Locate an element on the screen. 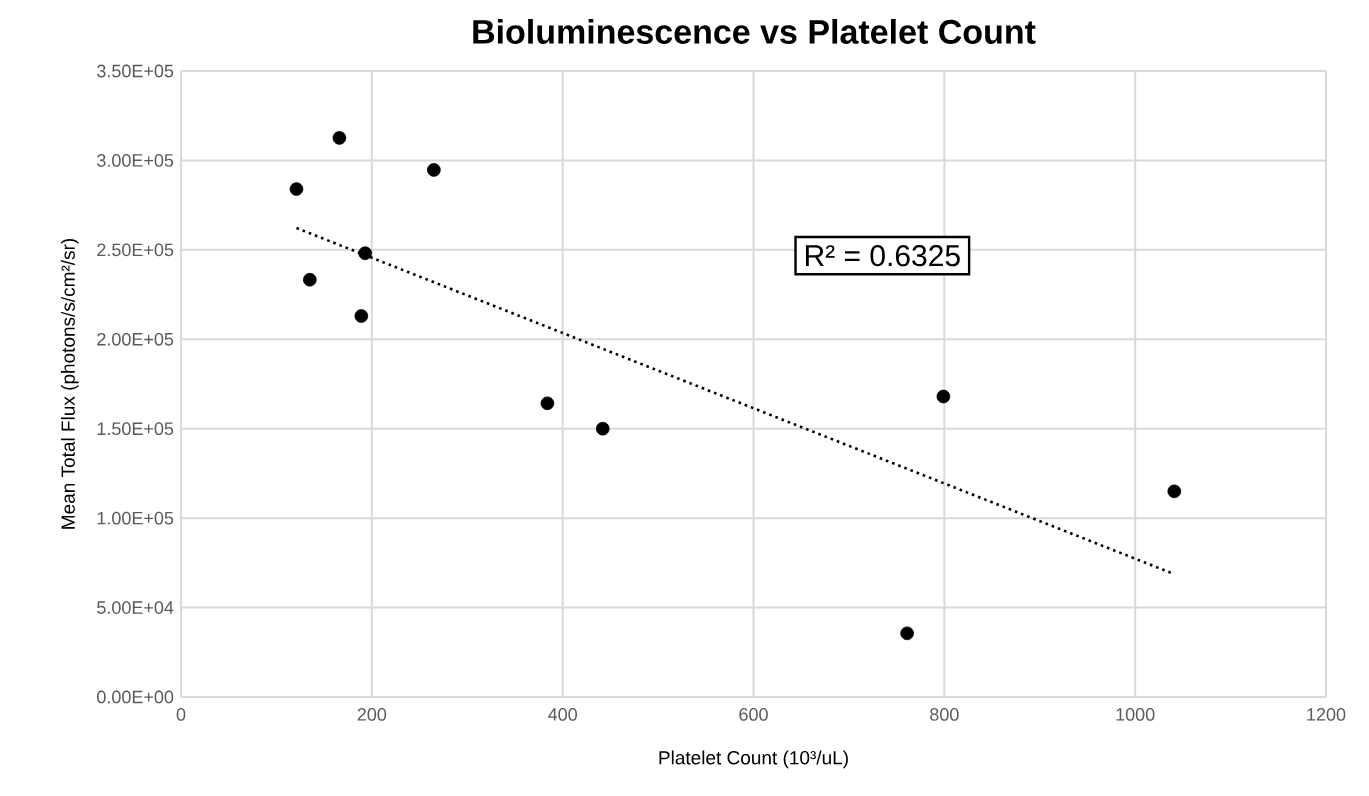  y-tick-label: 2.00E+05 is located at coordinates (135, 339).